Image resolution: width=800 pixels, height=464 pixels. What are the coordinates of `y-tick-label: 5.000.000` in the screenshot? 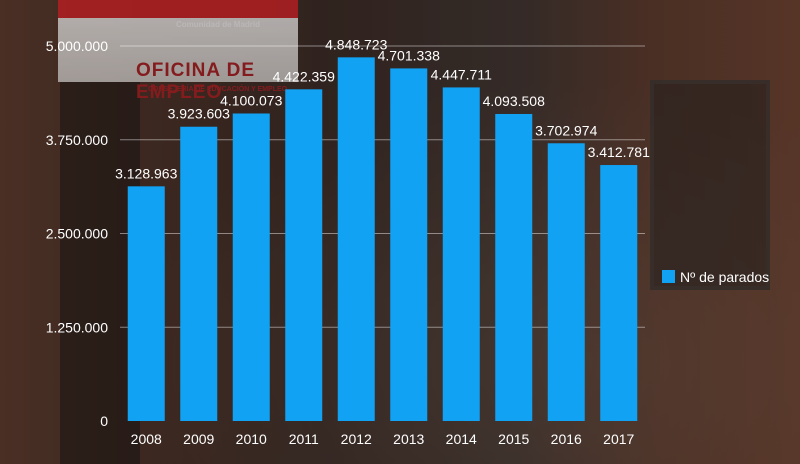 It's located at (77, 46).